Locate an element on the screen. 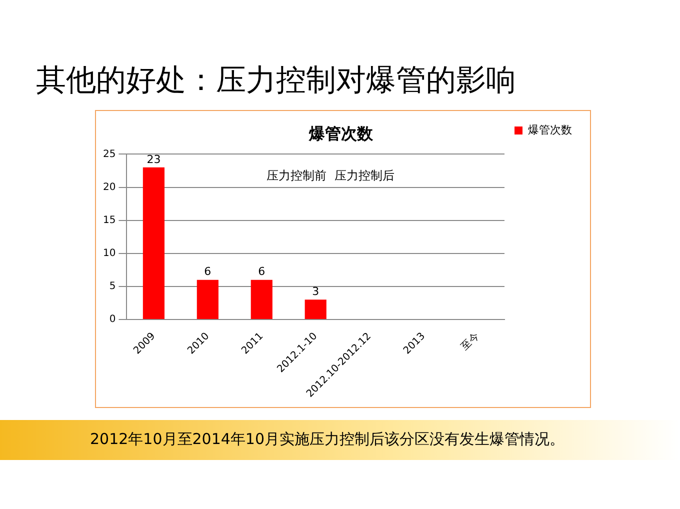 The width and height of the screenshot is (680, 509). y-tick-label: 0 is located at coordinates (112, 320).